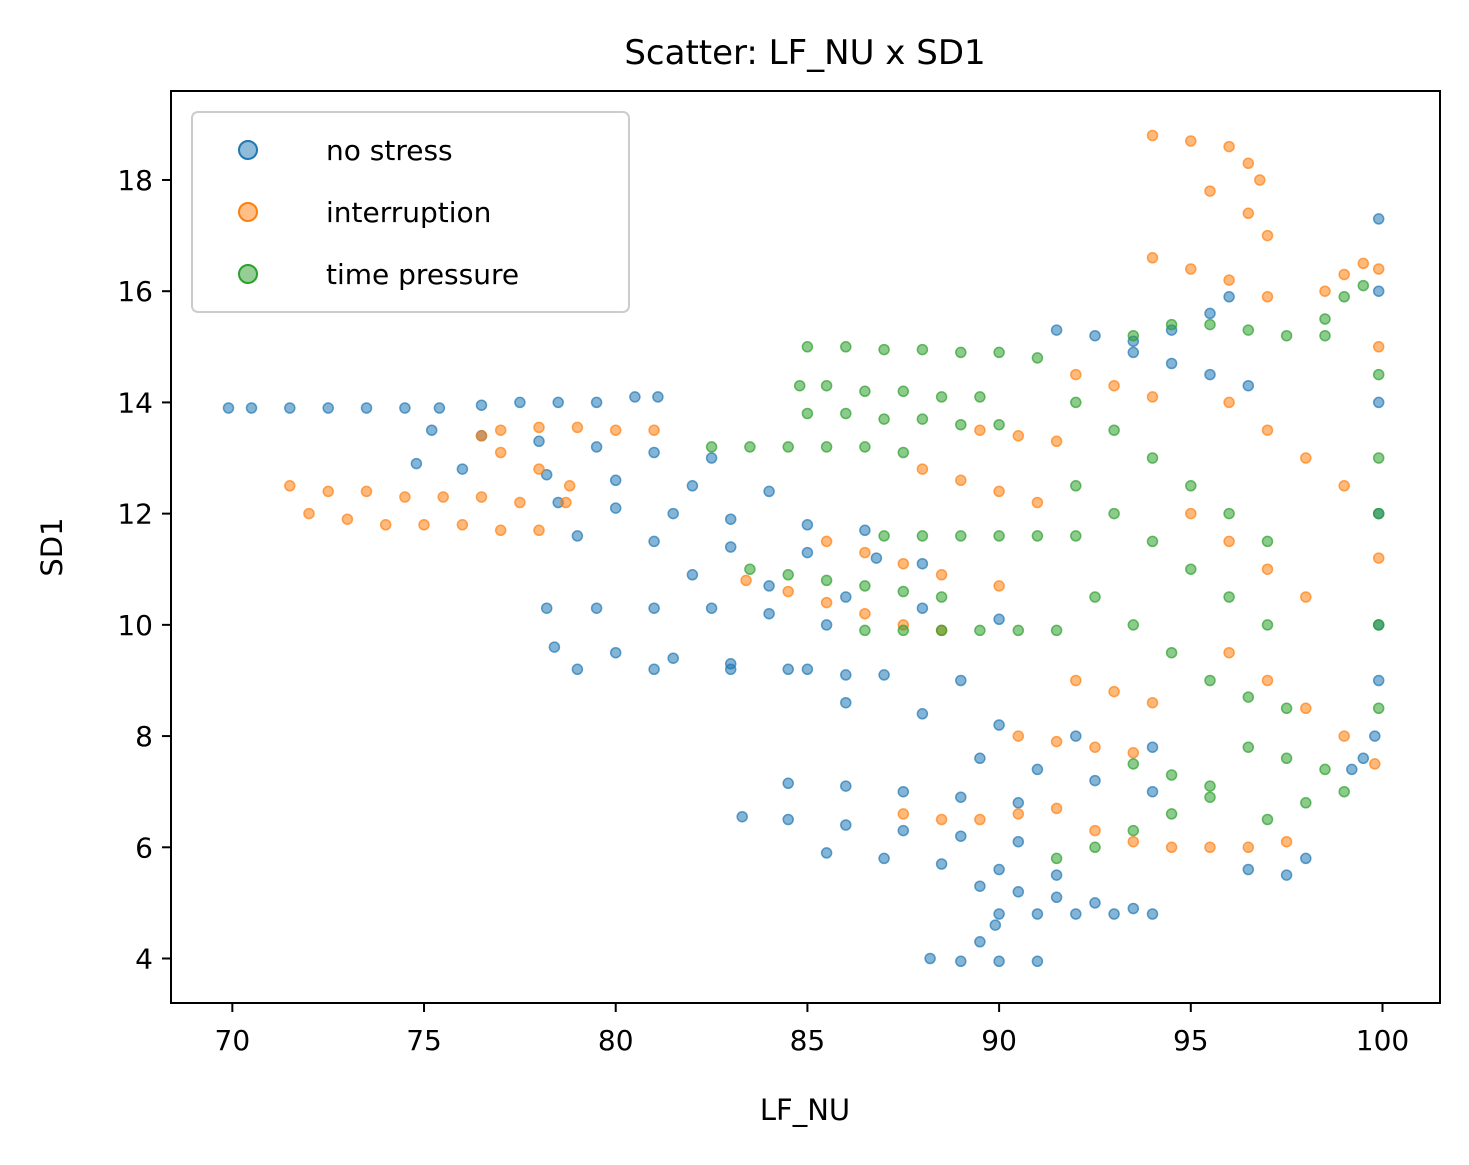  I want to click on x-tick-label: 90, so click(999, 1040).